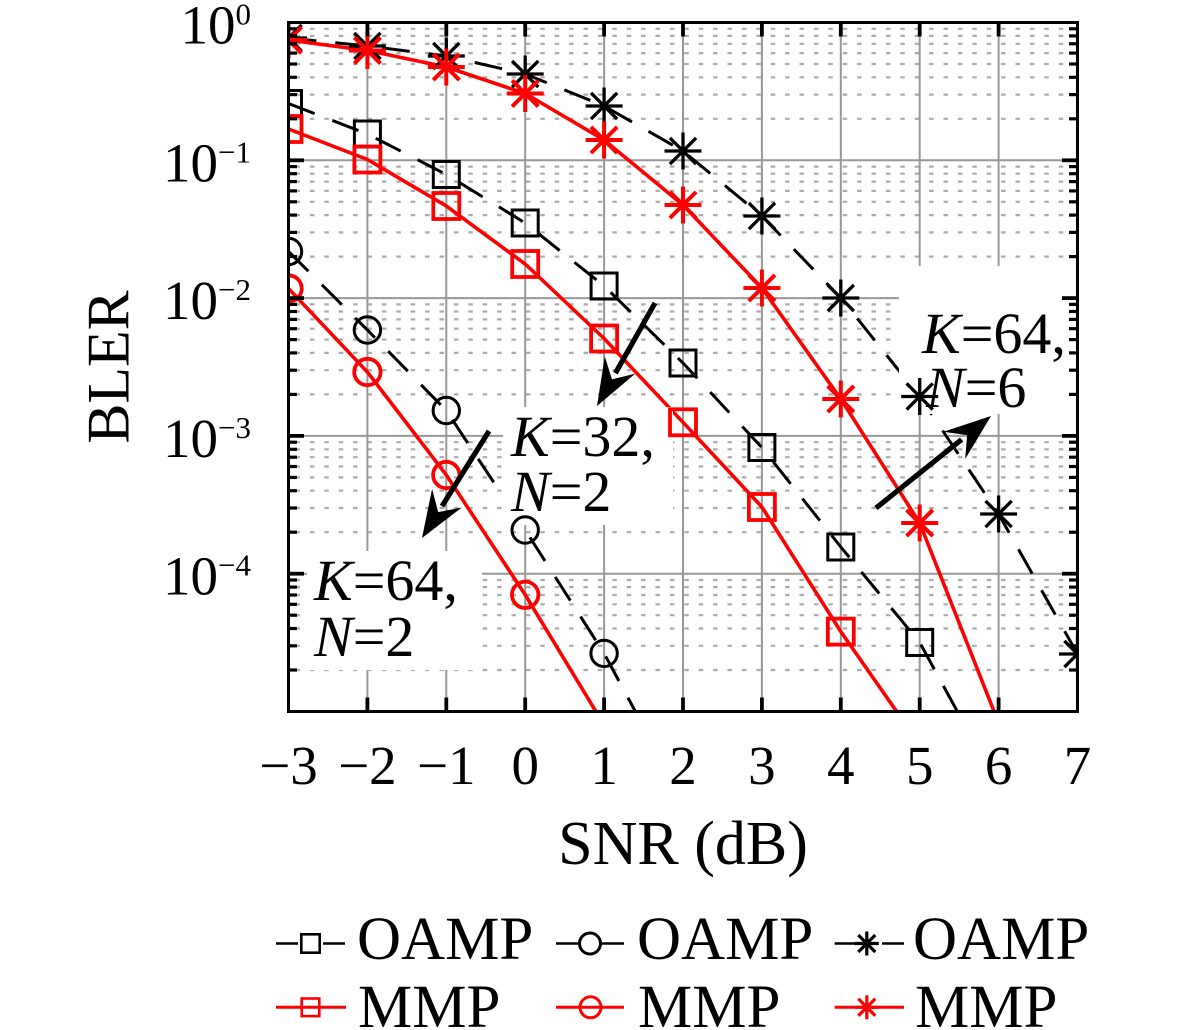 Image resolution: width=1181 pixels, height=1030 pixels. What do you see at coordinates (288, 765) in the screenshot?
I see `svg-text: −3` at bounding box center [288, 765].